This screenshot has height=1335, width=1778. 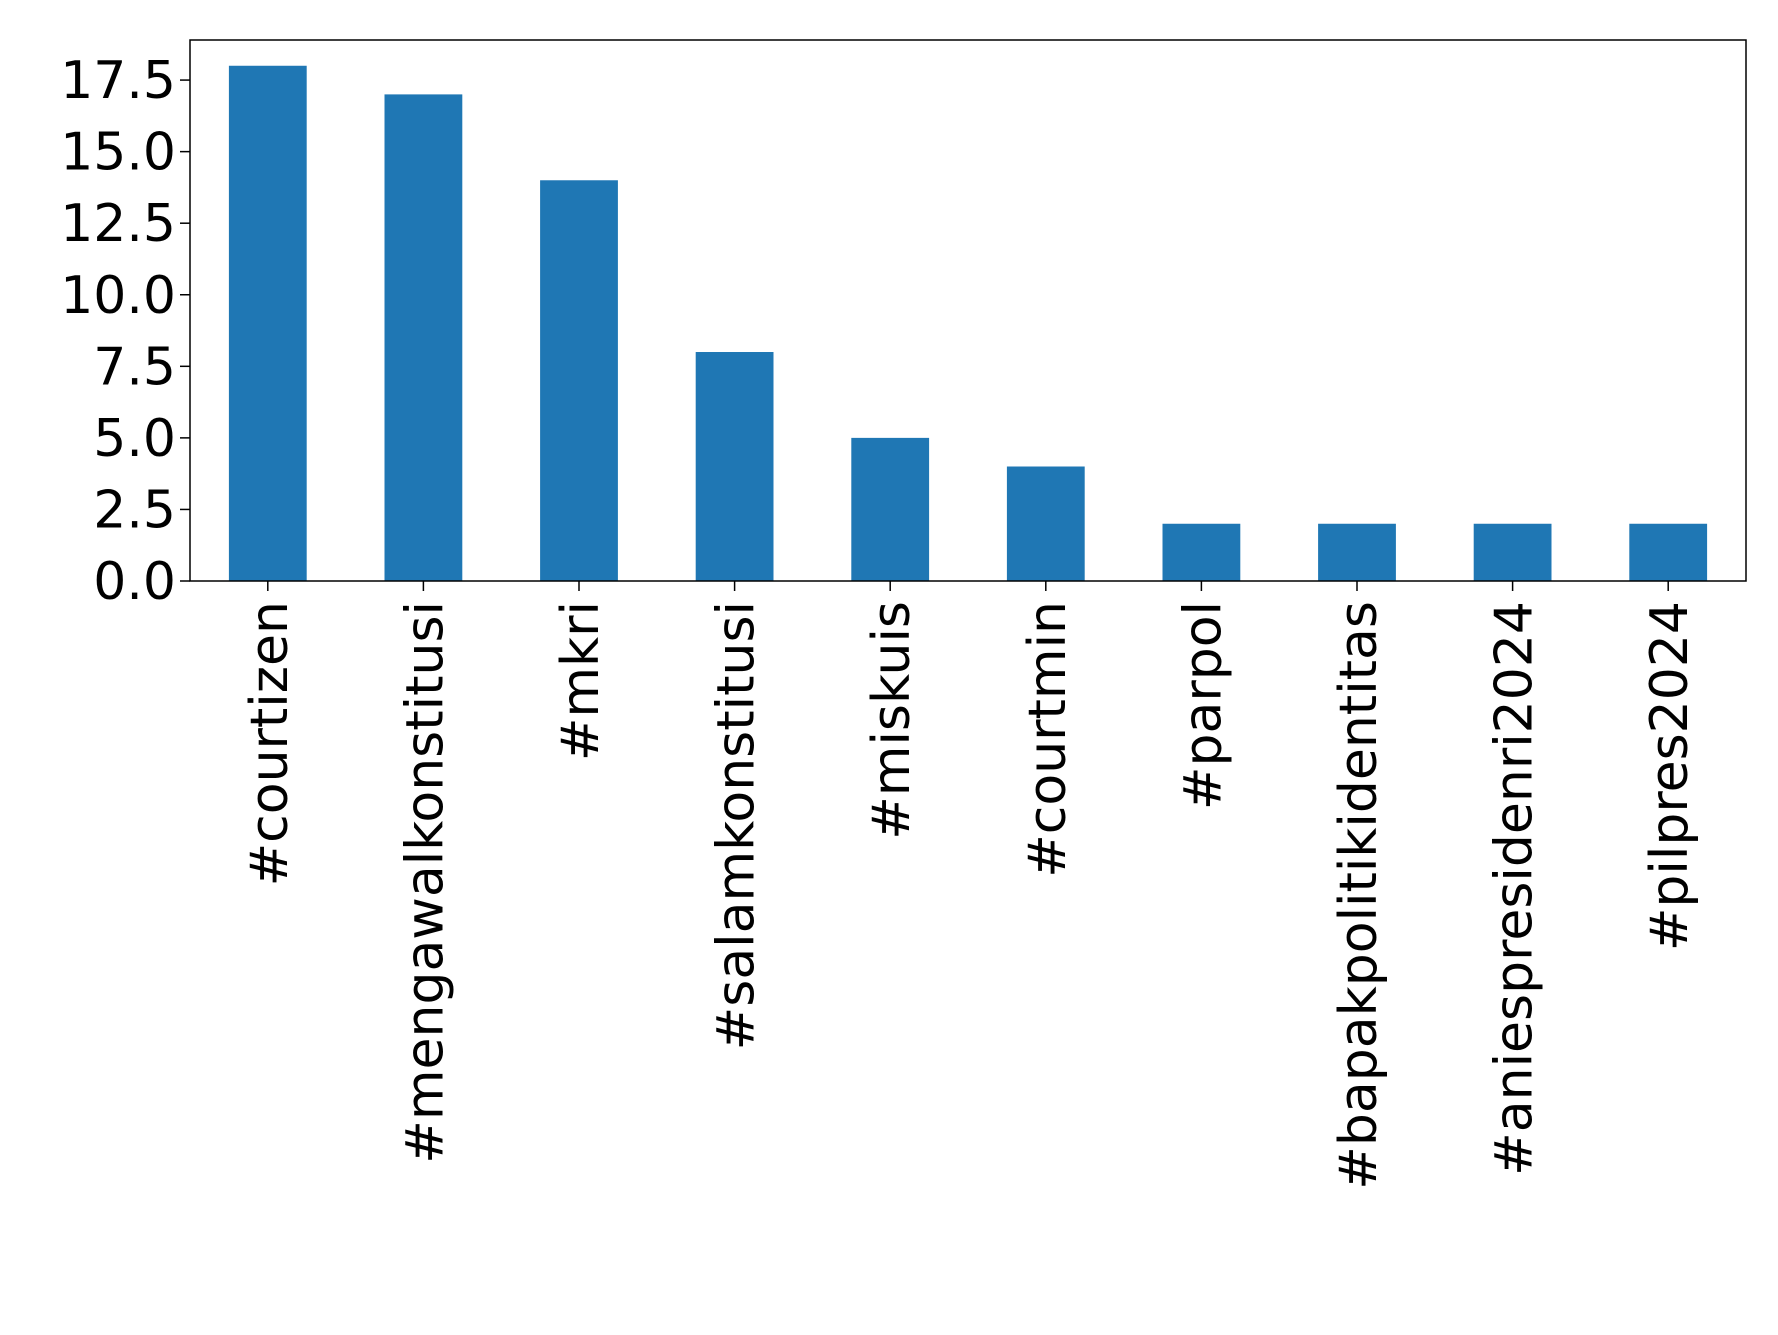 What do you see at coordinates (1357, 552) in the screenshot?
I see `bar-bapakpolitikidentitas` at bounding box center [1357, 552].